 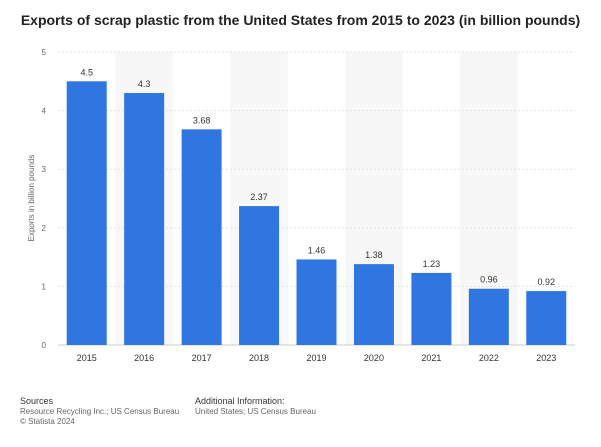 What do you see at coordinates (431, 358) in the screenshot?
I see `x-tick-label: 2021` at bounding box center [431, 358].